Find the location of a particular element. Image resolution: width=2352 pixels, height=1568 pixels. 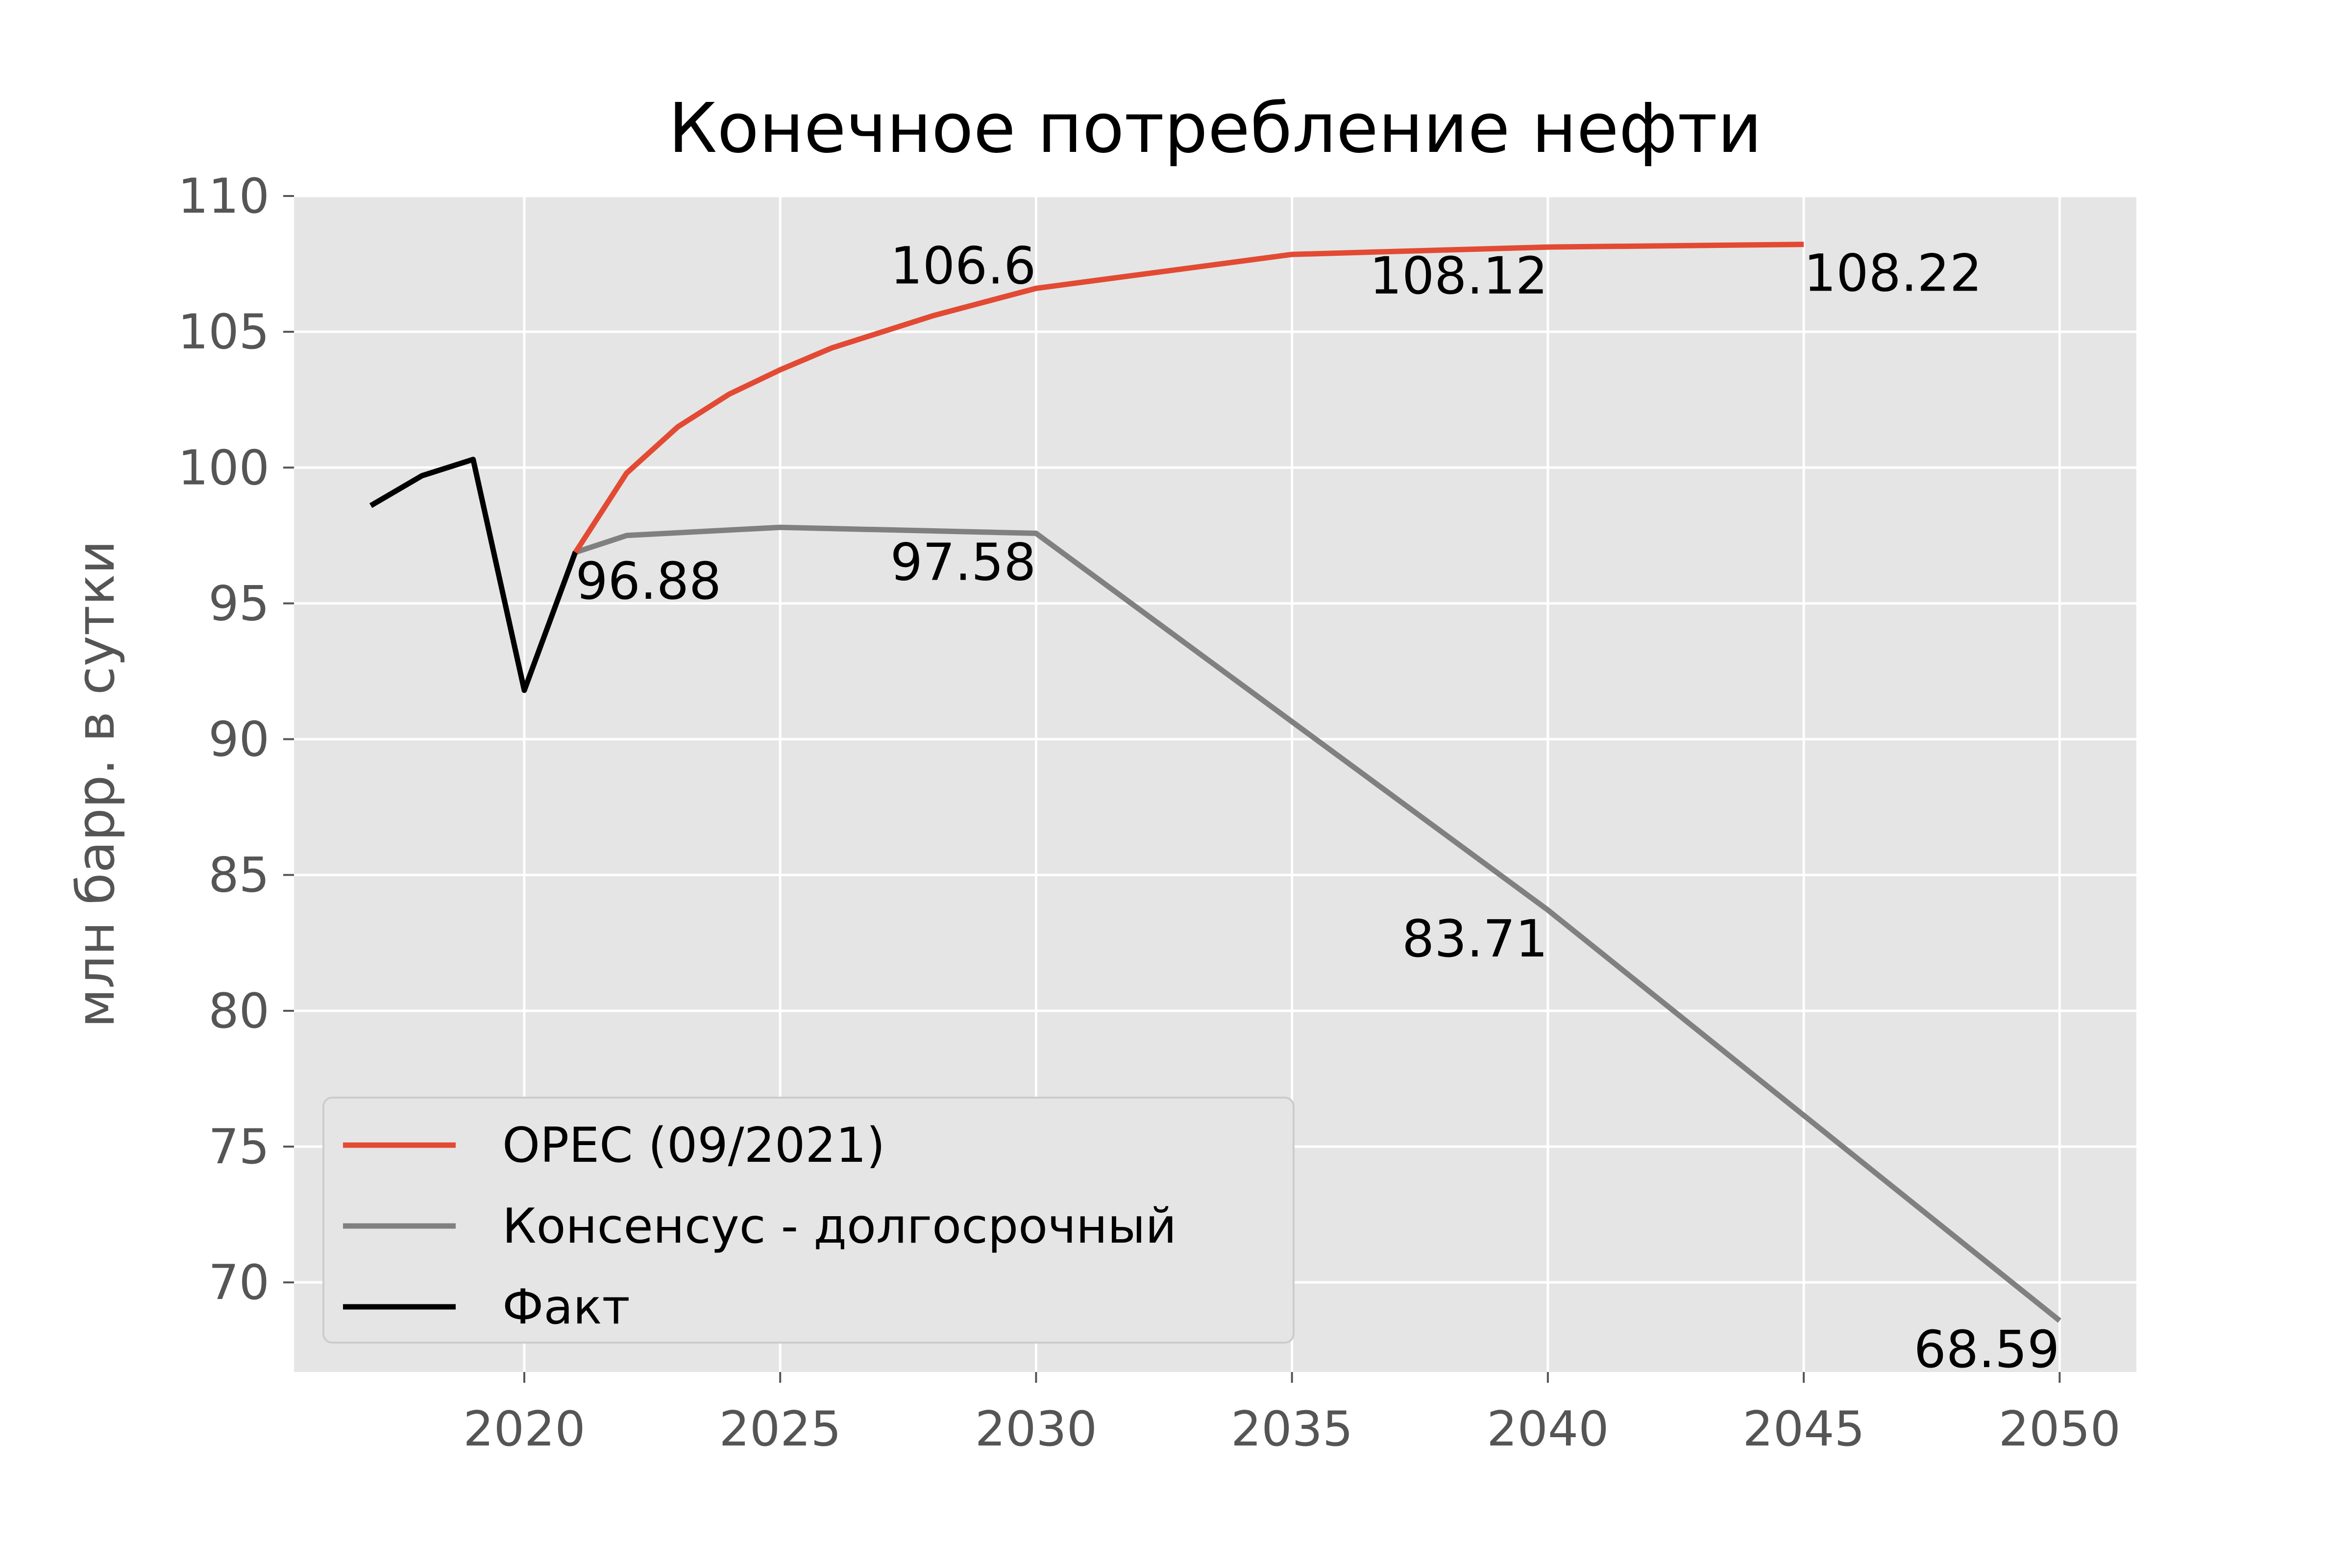

legend-label: Консенсус - долгосрочный is located at coordinates (839, 1226).